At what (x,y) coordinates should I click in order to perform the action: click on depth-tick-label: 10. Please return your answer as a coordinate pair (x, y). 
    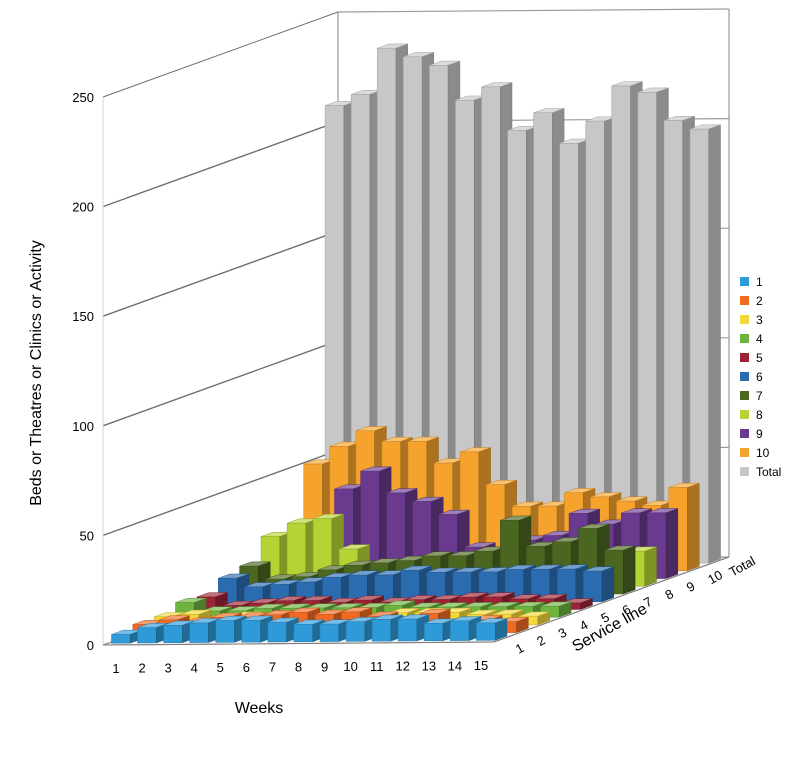
    Looking at the image, I should click on (715, 577).